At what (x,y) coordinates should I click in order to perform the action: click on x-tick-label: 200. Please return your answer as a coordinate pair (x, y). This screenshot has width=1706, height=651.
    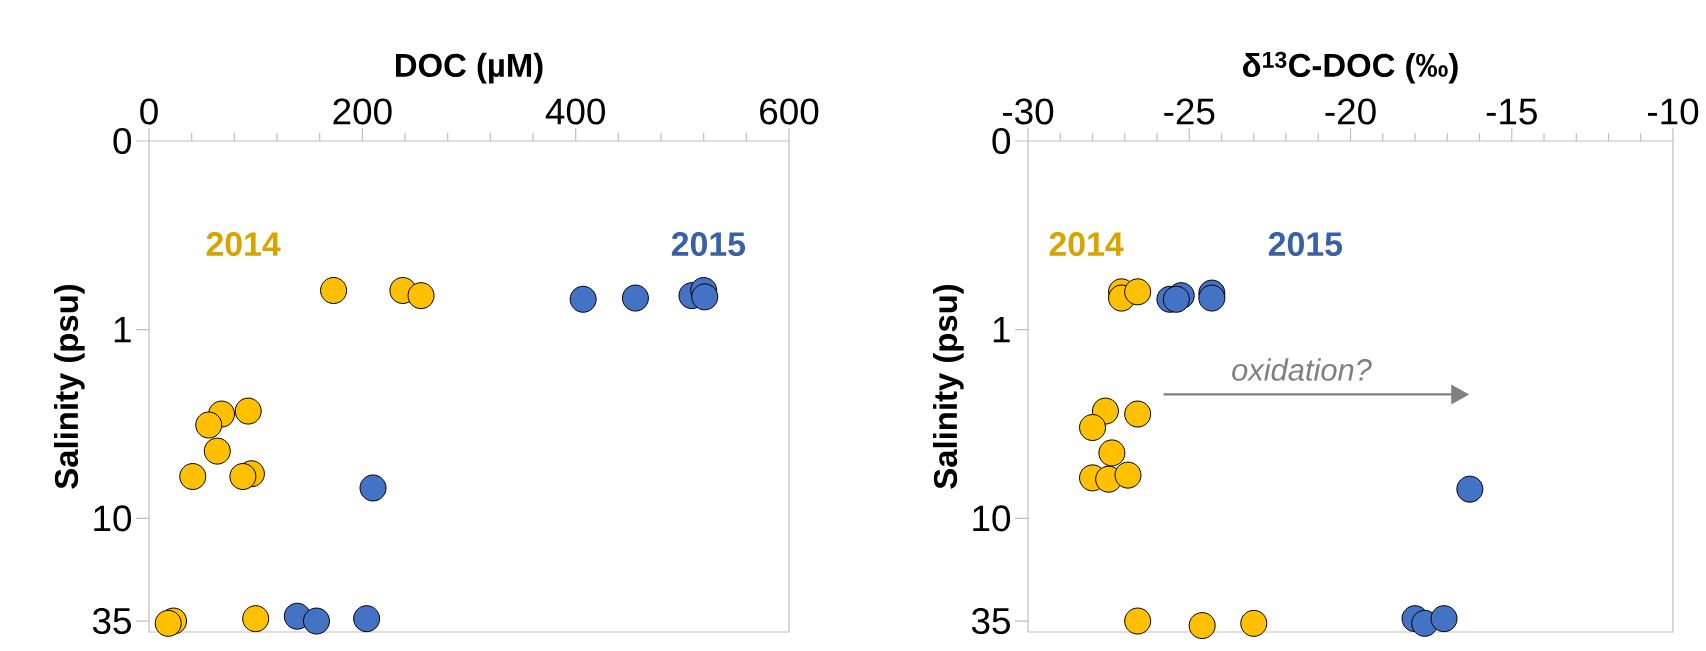
    Looking at the image, I should click on (362, 111).